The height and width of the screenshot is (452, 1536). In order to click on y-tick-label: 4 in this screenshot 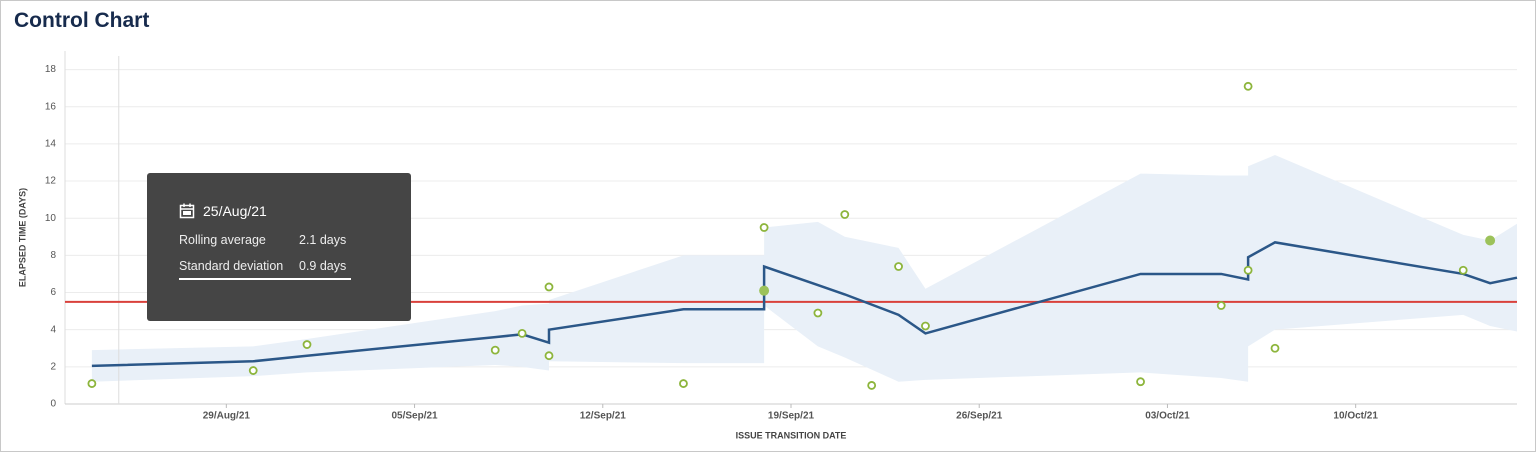, I will do `click(53, 329)`.